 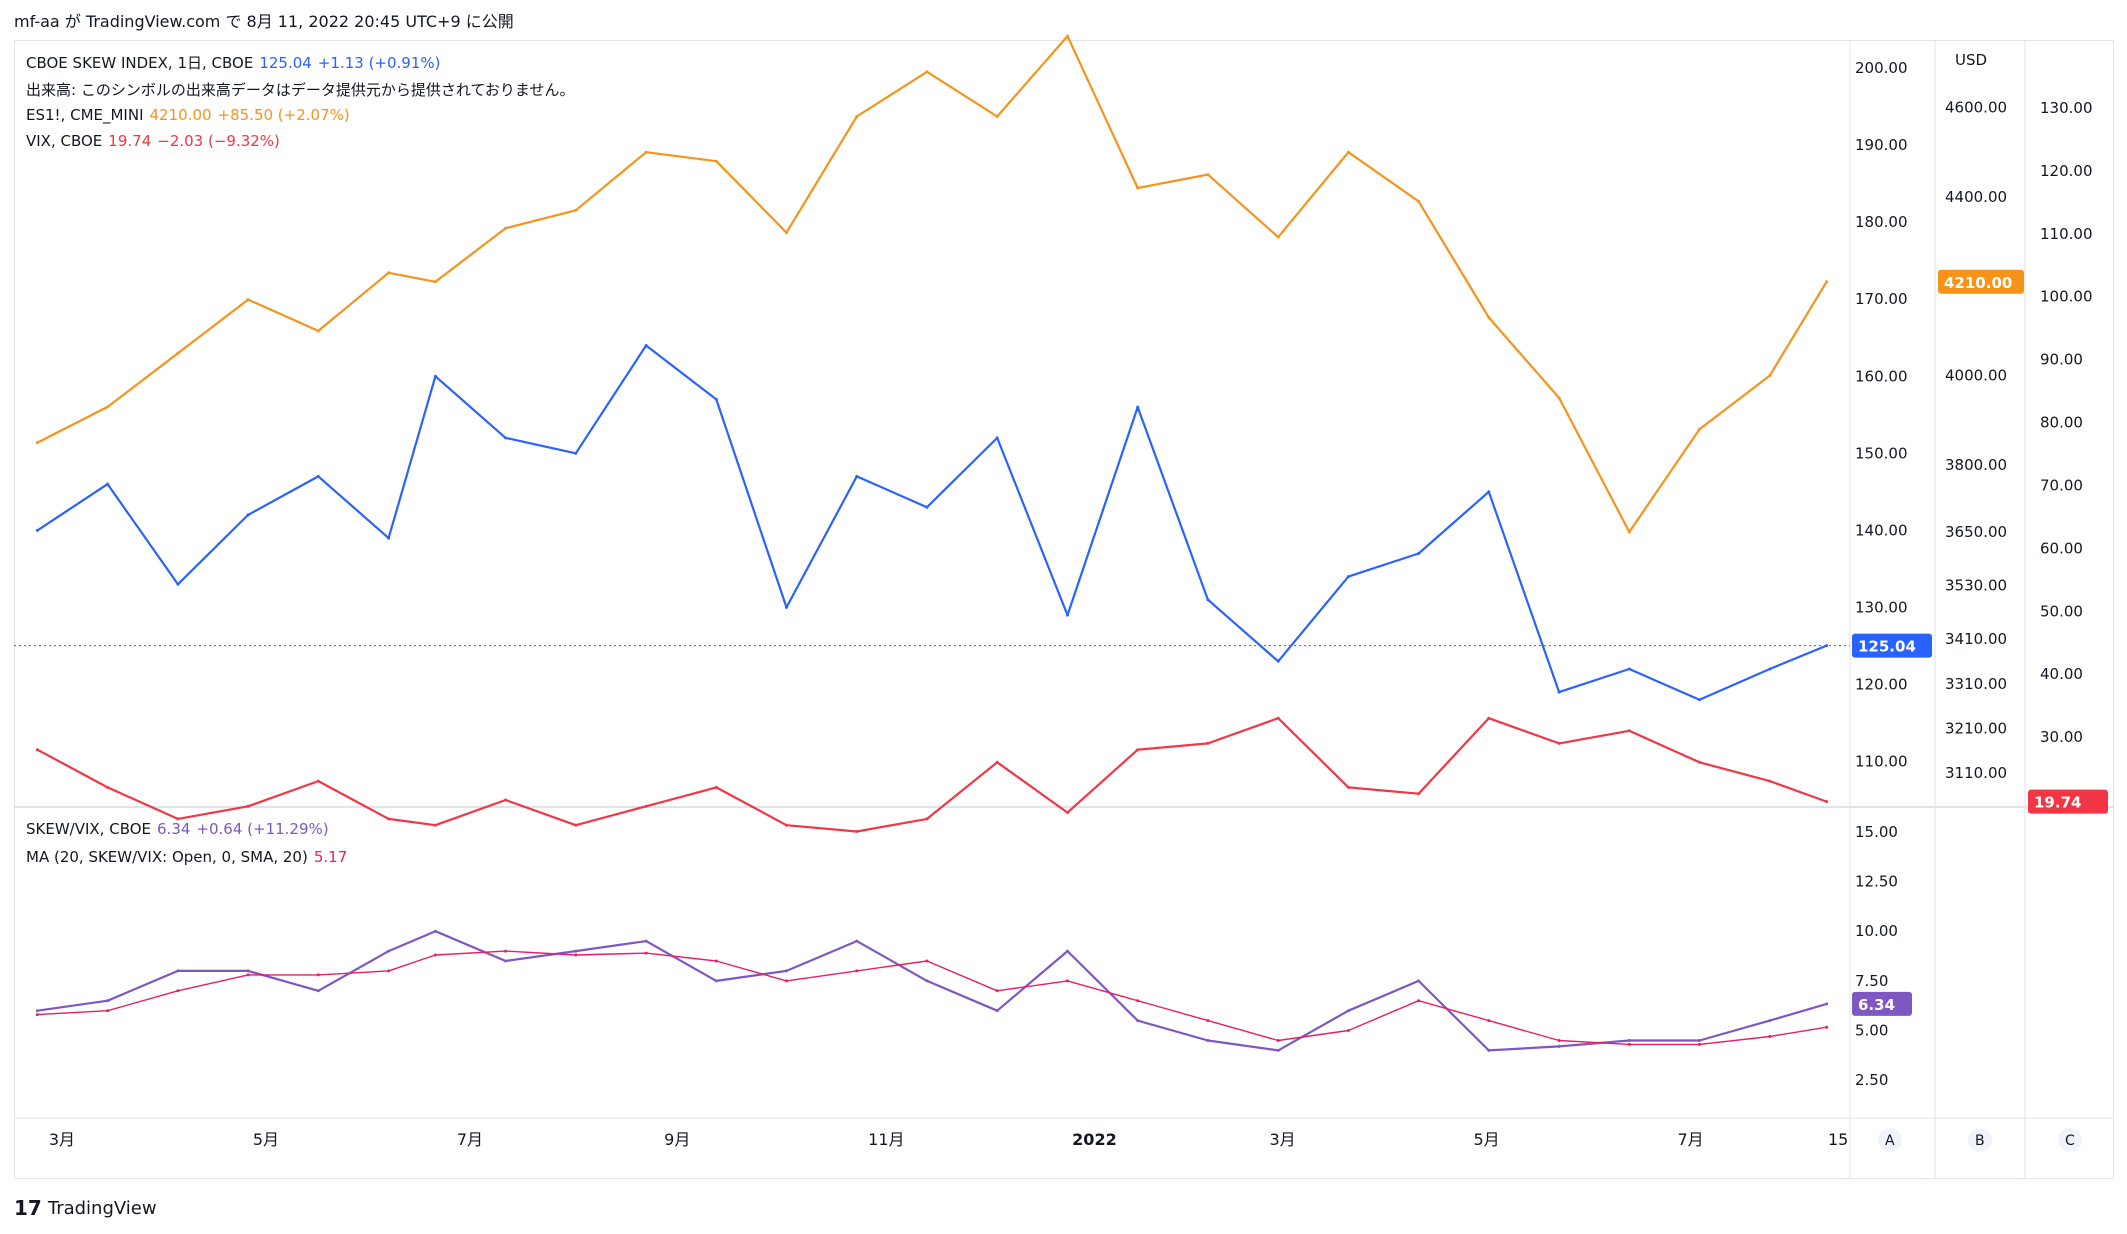 What do you see at coordinates (303, 89) in the screenshot?
I see `legend-volume: 出来高: このシンボルの出来高データはデータ提供元から提供されておりません。` at bounding box center [303, 89].